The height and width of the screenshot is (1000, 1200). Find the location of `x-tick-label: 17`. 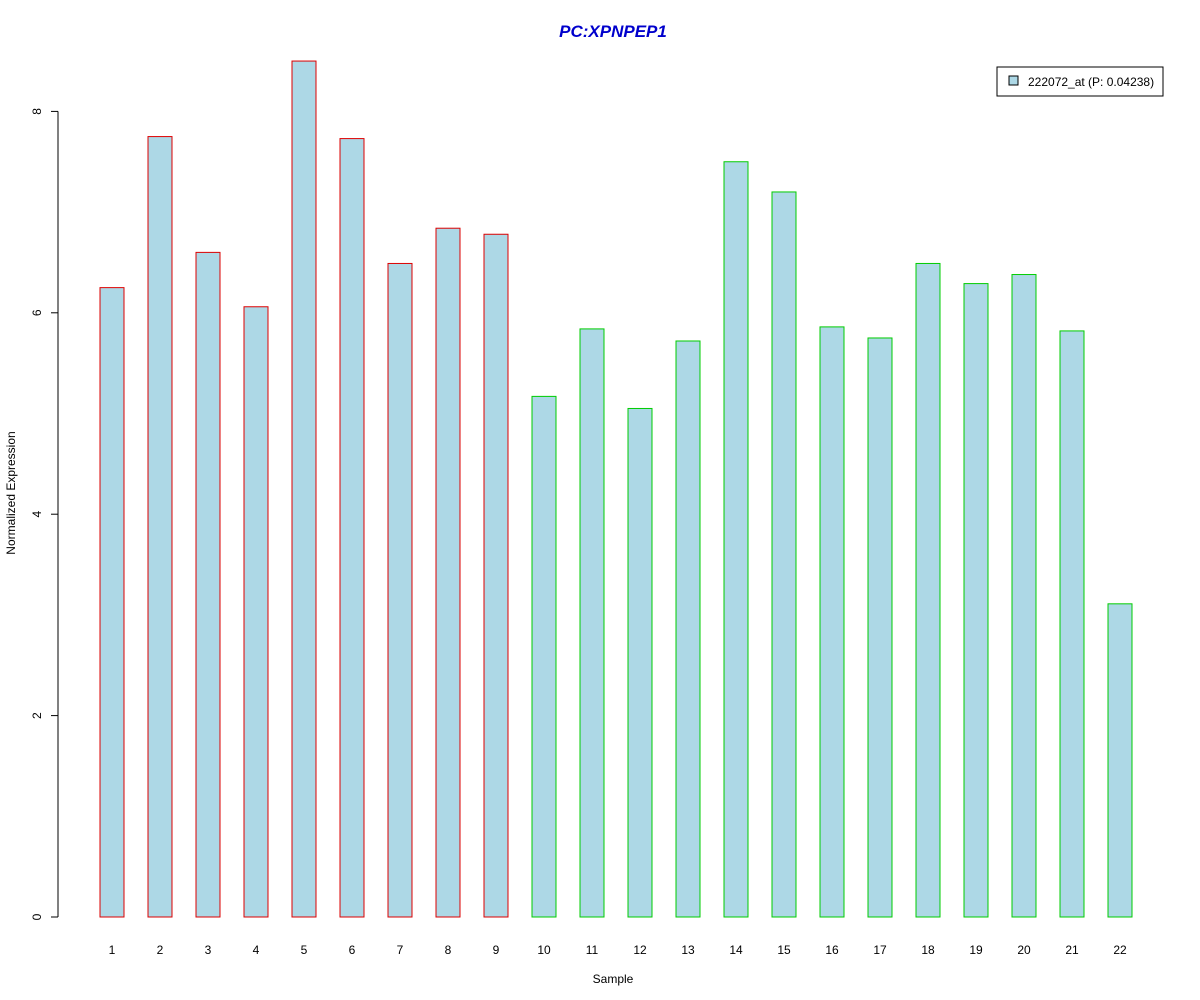

x-tick-label: 17 is located at coordinates (880, 950).